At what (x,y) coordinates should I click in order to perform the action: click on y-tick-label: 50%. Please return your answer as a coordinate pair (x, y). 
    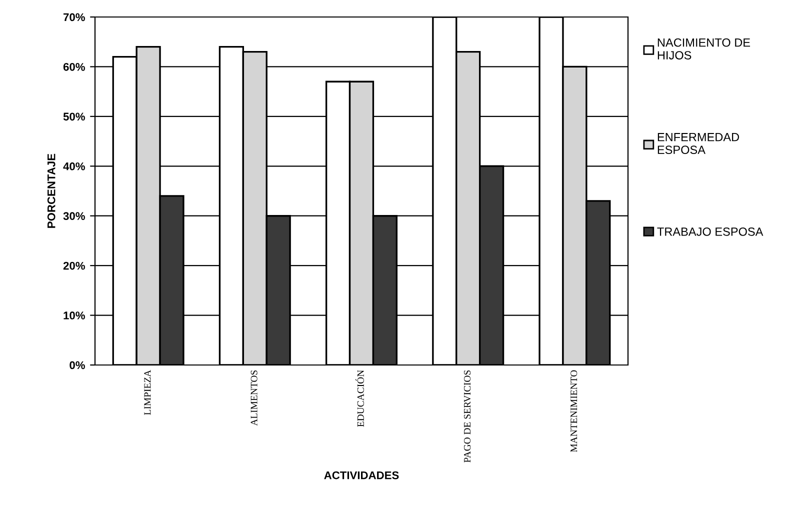
    Looking at the image, I should click on (74, 116).